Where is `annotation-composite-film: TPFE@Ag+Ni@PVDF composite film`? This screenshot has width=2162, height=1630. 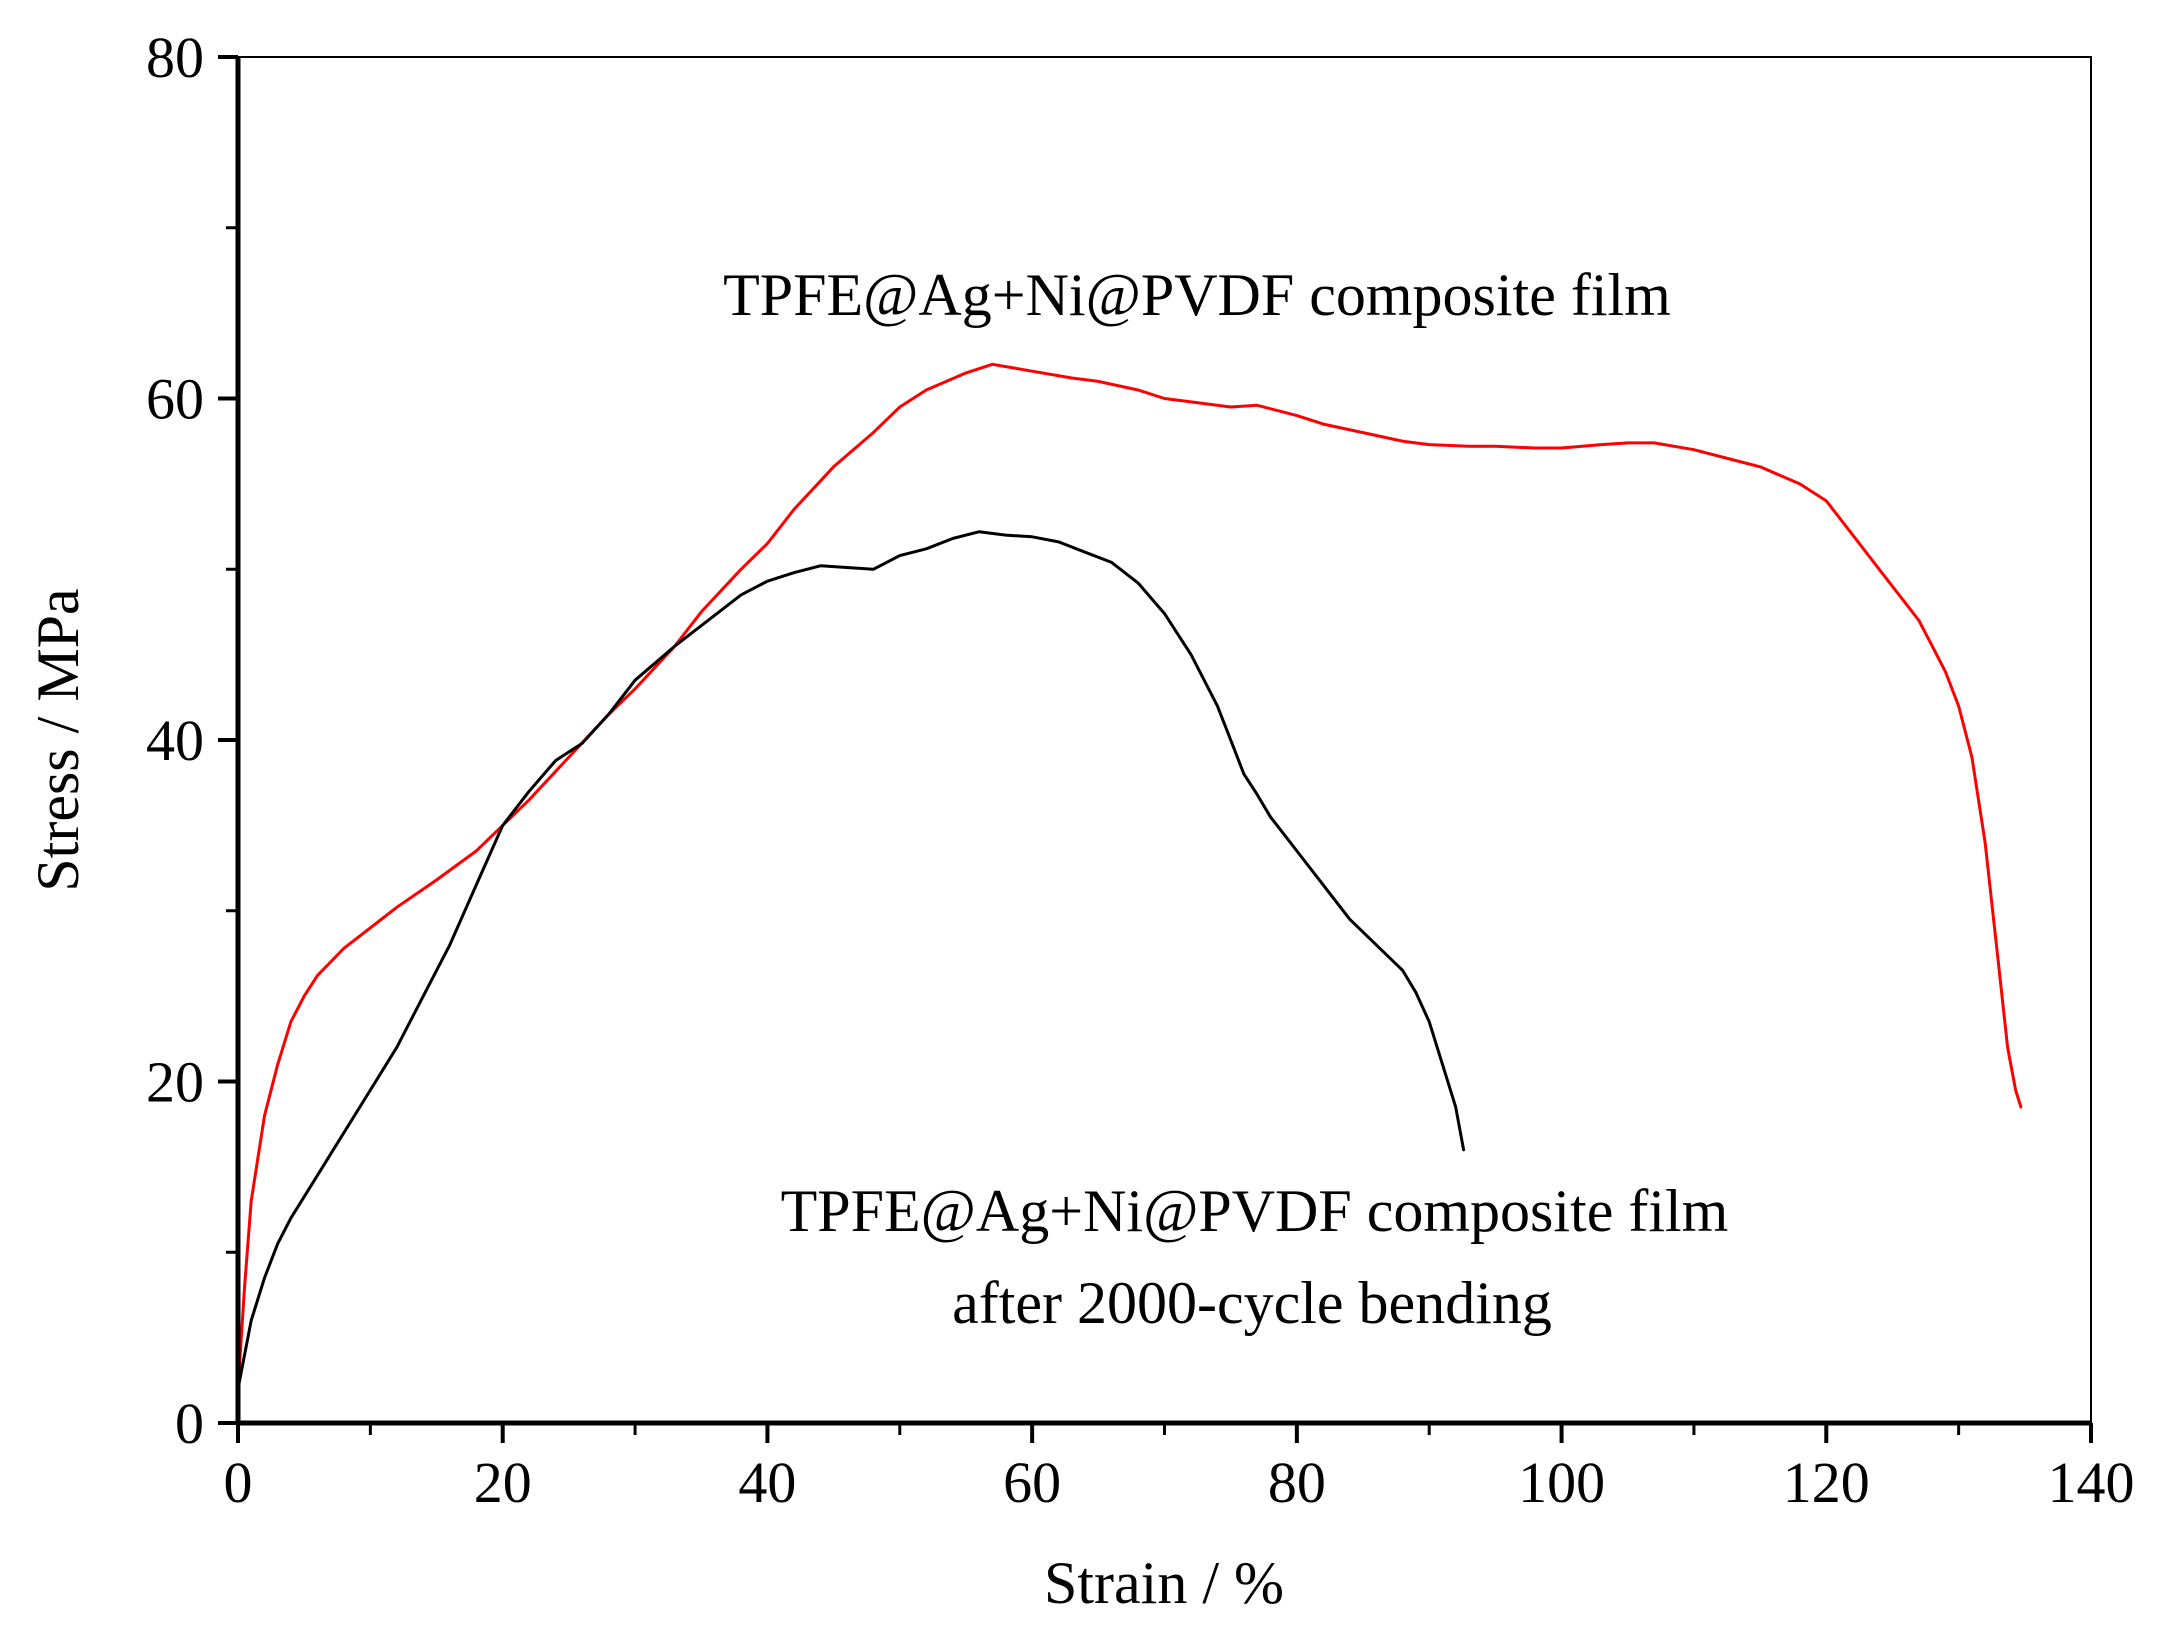 annotation-composite-film: TPFE@Ag+Ni@PVDF composite film is located at coordinates (1197, 295).